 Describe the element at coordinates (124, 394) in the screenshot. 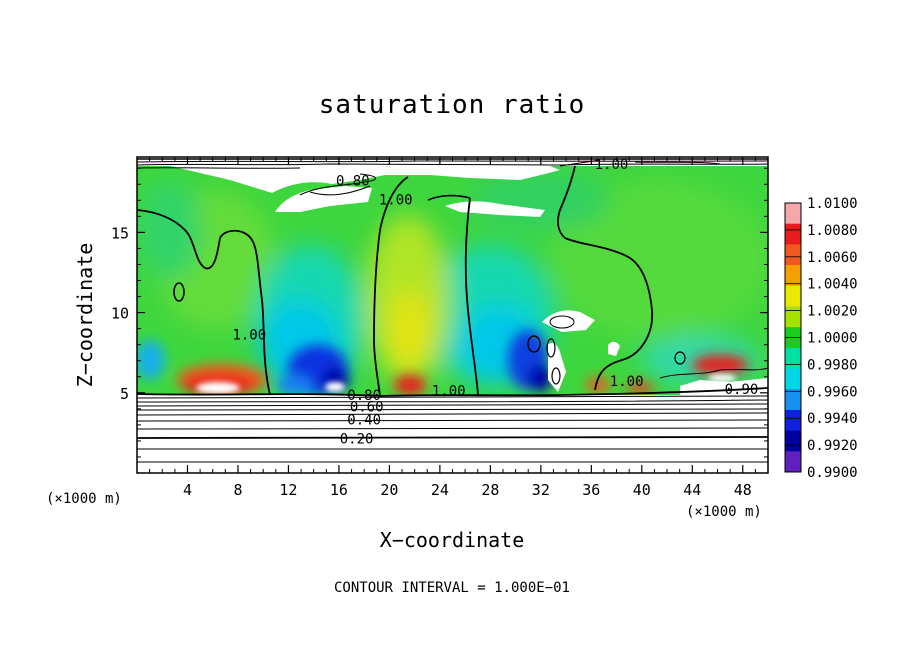

I see `y-tick-label: 5` at that location.